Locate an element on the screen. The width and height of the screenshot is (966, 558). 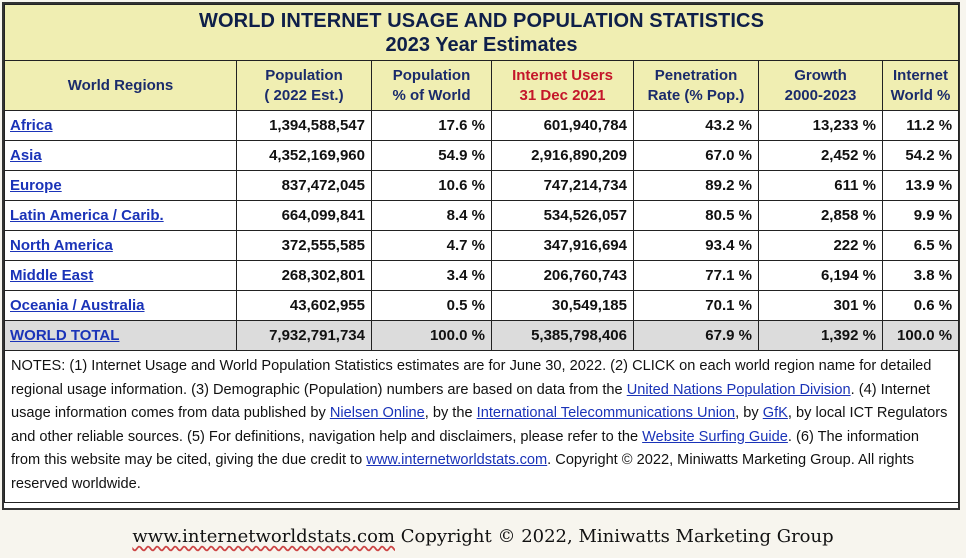
link-gfk: GfK is located at coordinates (775, 413).